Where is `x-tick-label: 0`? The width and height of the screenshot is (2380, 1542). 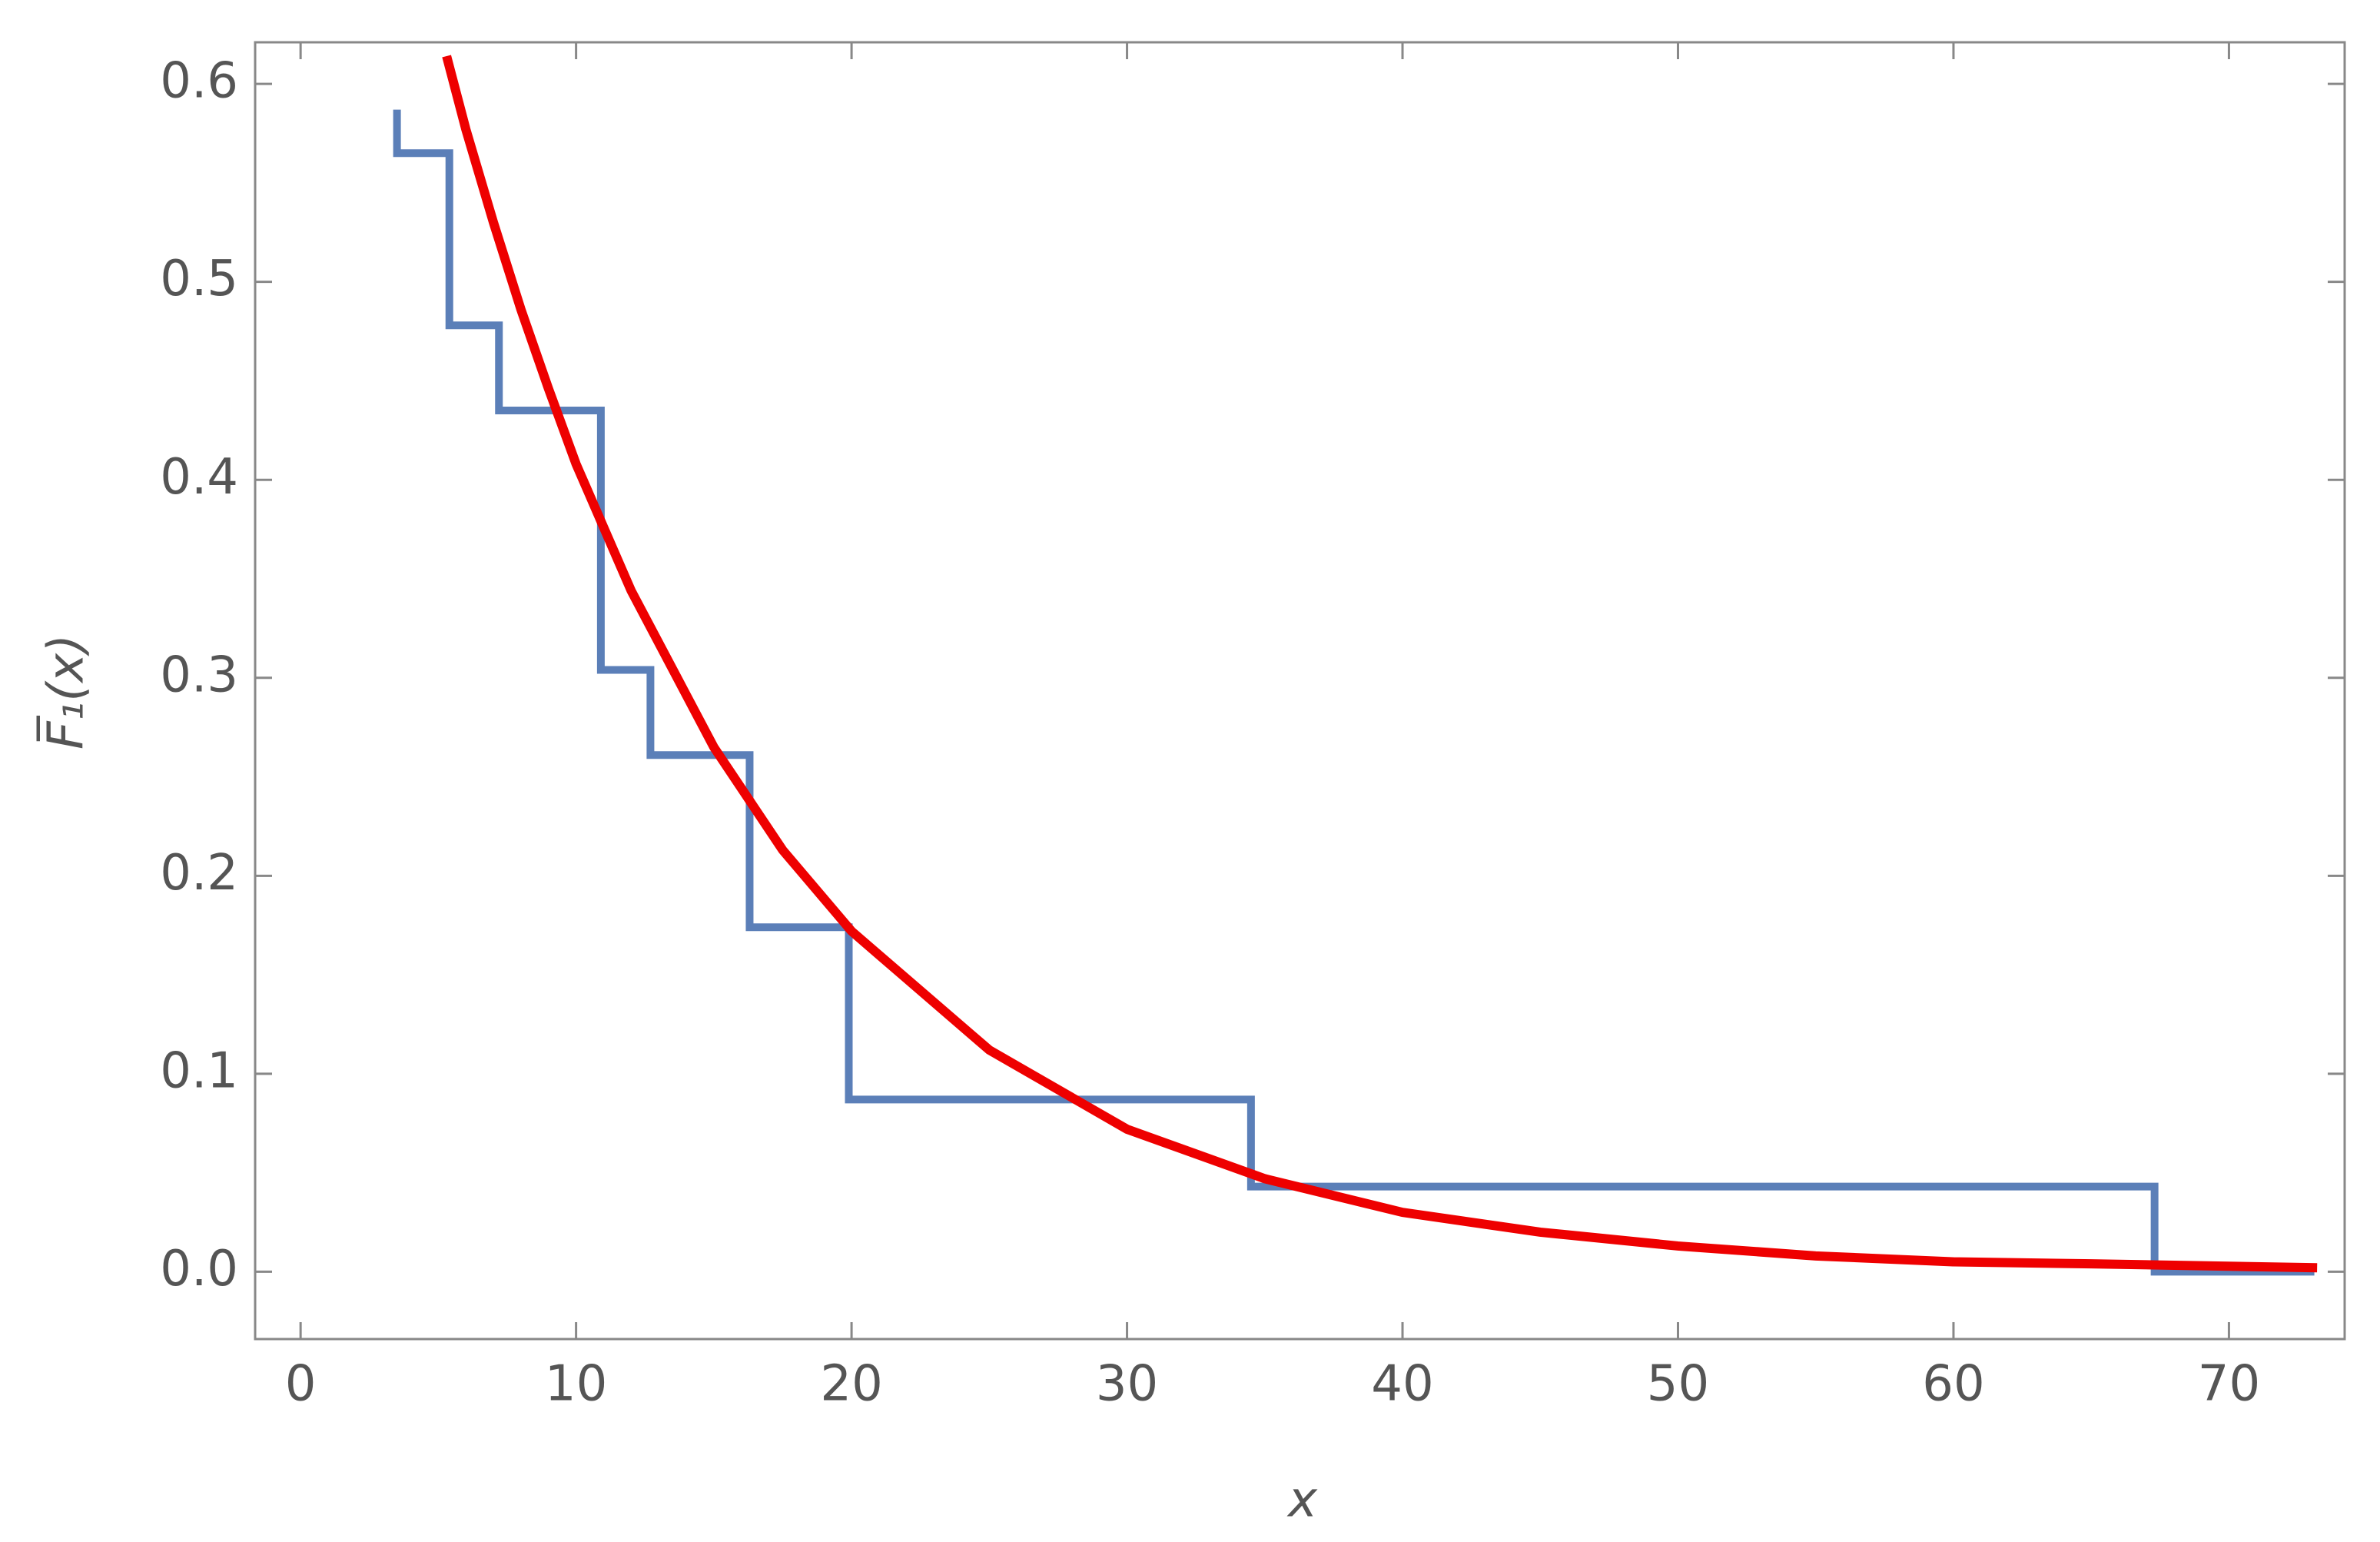 x-tick-label: 0 is located at coordinates (301, 1385).